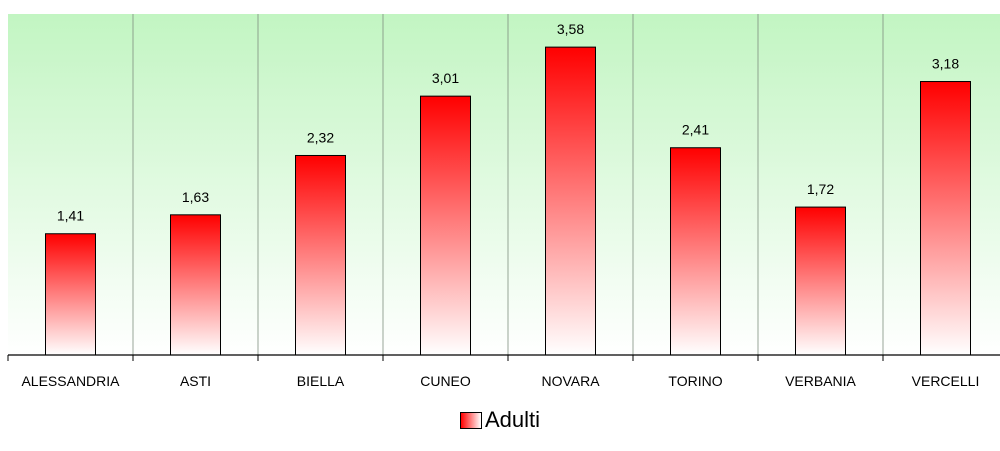 This screenshot has height=451, width=1000. I want to click on data-label-torino: 2,41, so click(695, 130).